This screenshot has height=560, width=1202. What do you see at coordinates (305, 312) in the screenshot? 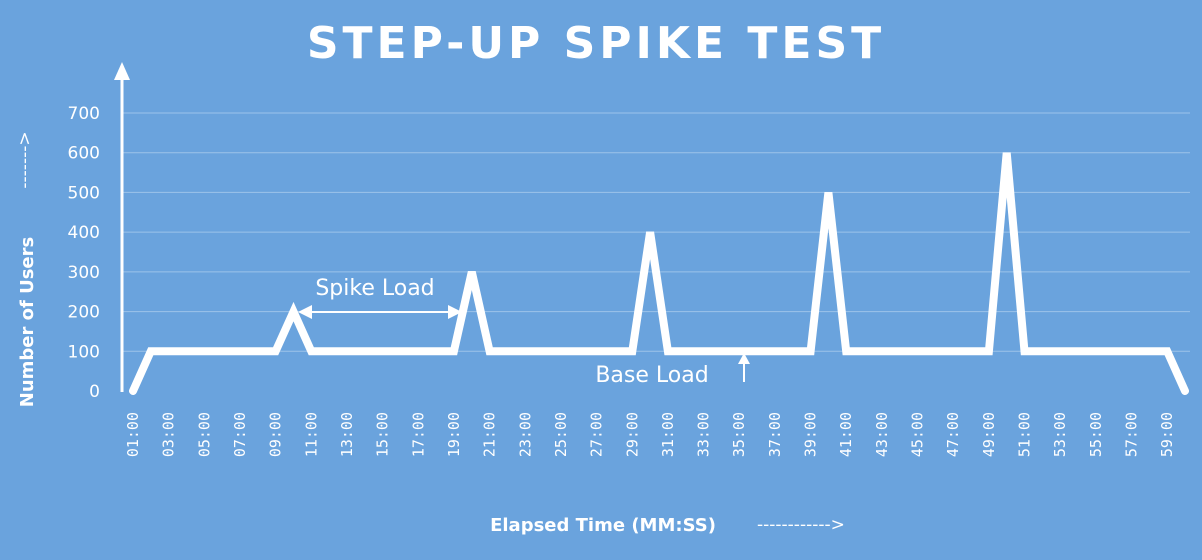
I see `spike-load-arrow-left` at bounding box center [305, 312].